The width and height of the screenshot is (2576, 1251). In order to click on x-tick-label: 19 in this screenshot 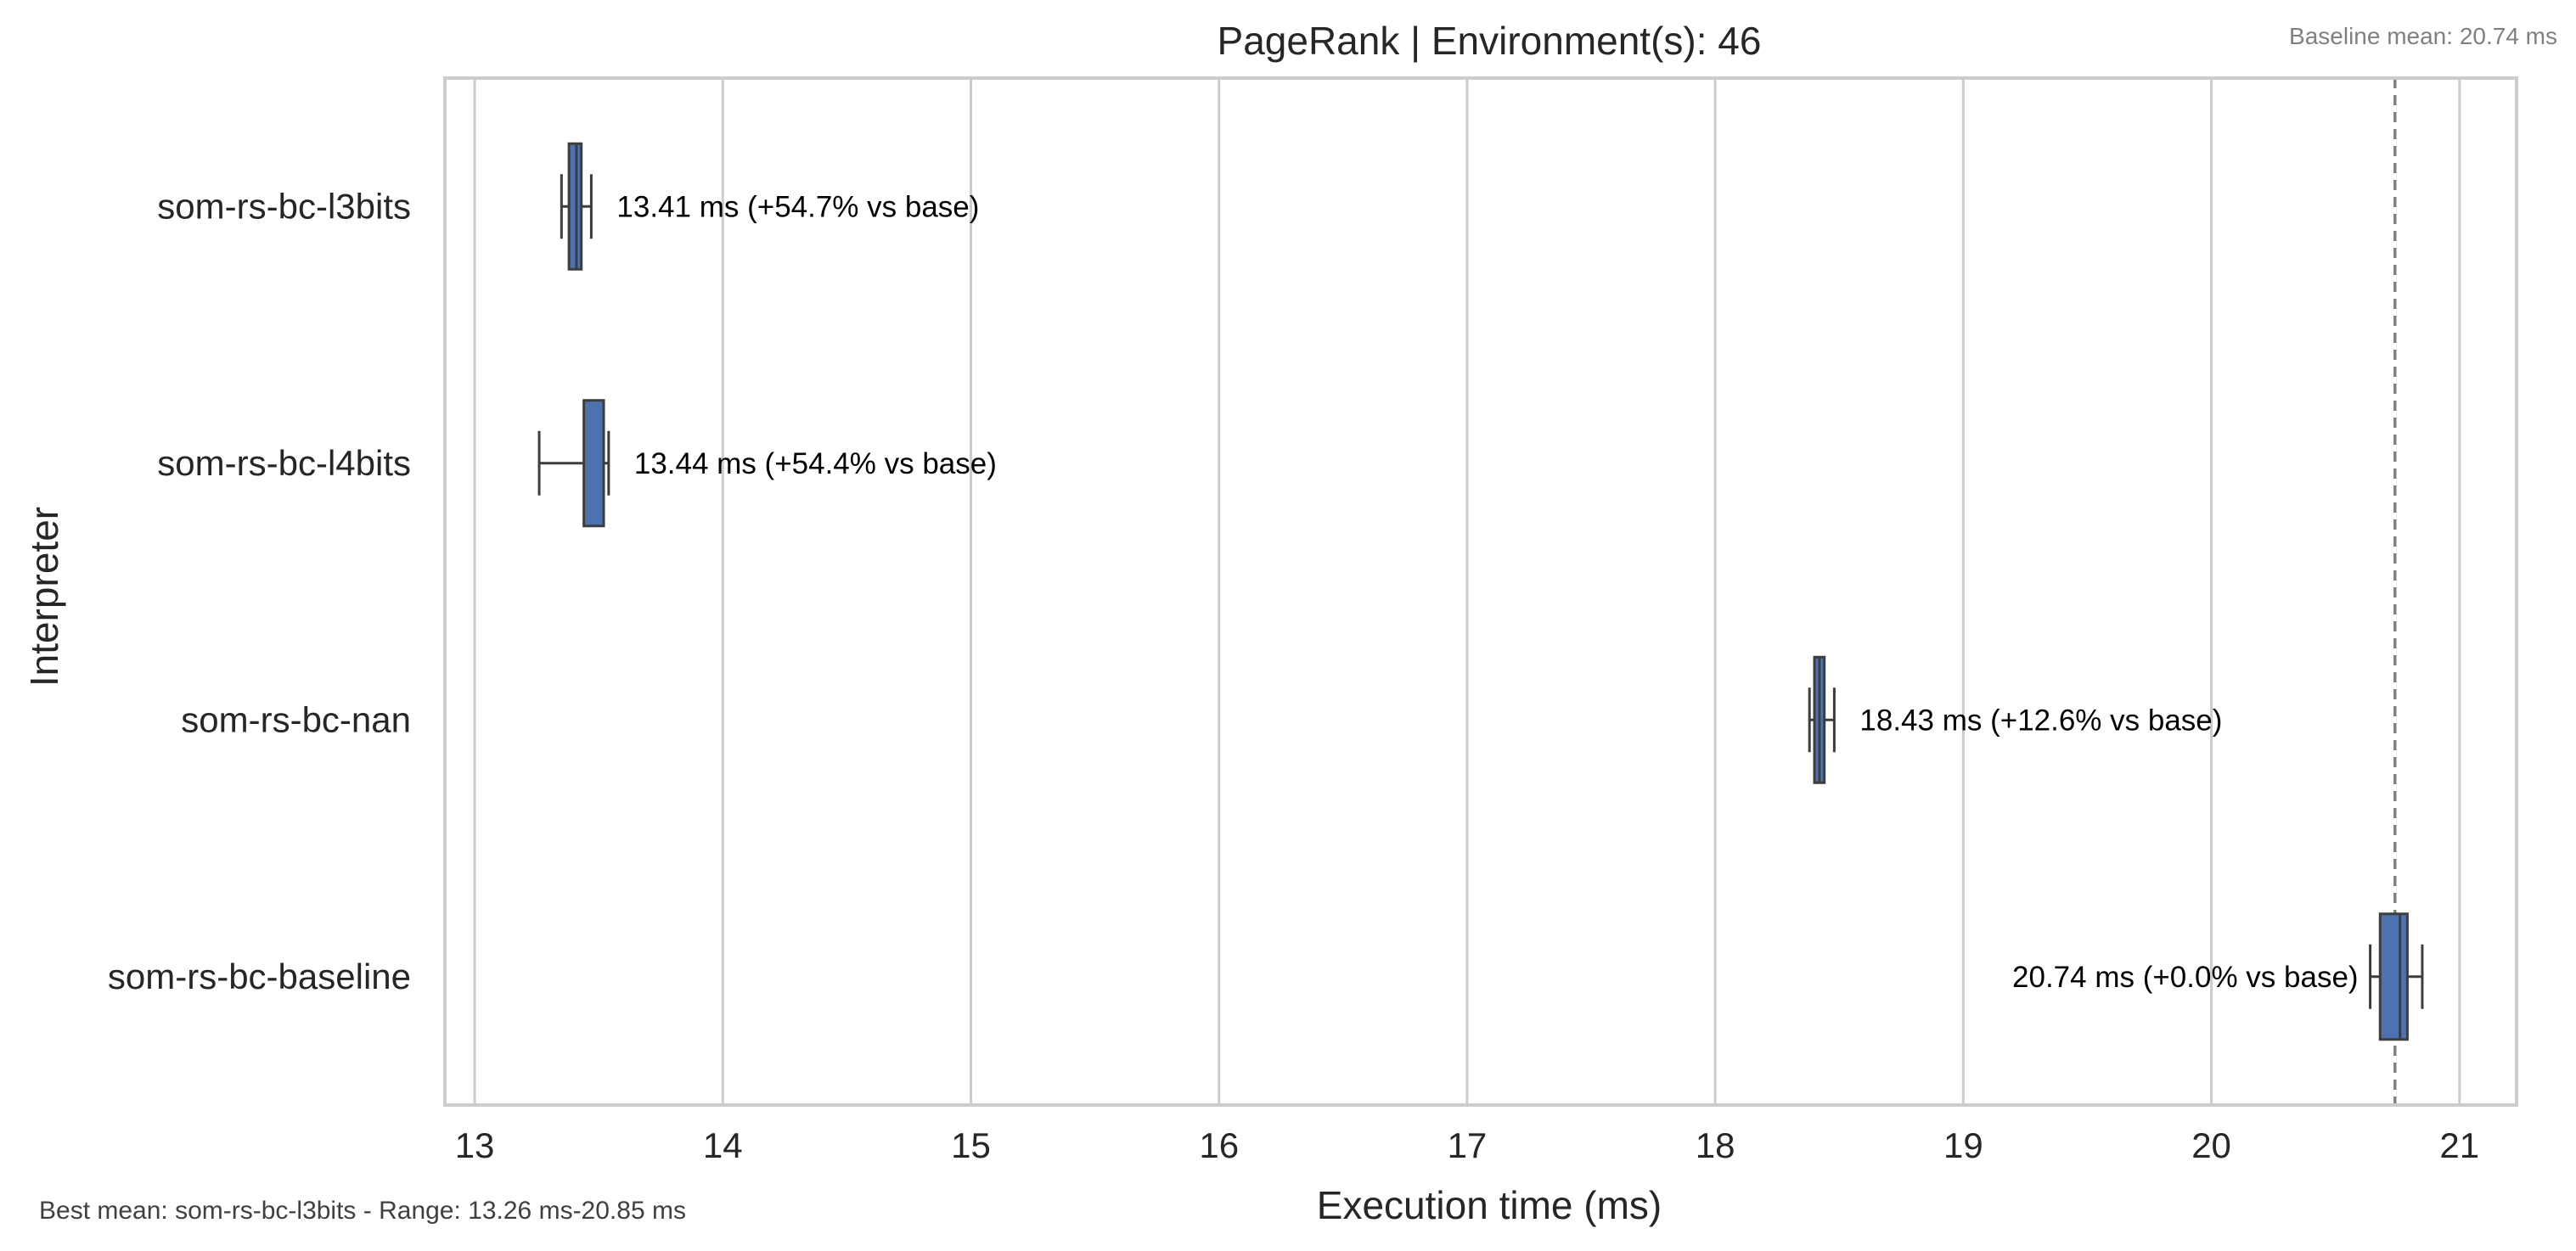, I will do `click(1963, 1145)`.